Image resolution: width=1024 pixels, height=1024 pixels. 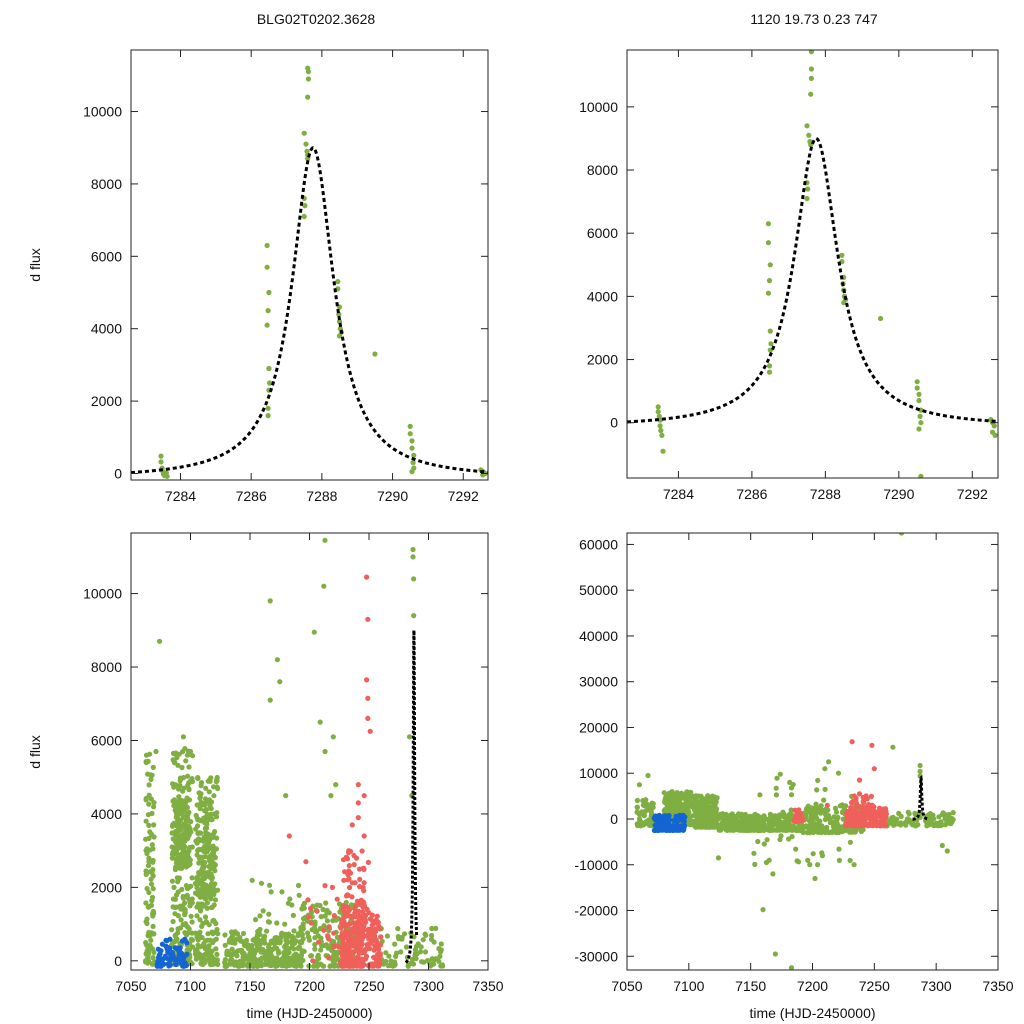 What do you see at coordinates (106, 887) in the screenshot?
I see `y-tick-label: 2000` at bounding box center [106, 887].